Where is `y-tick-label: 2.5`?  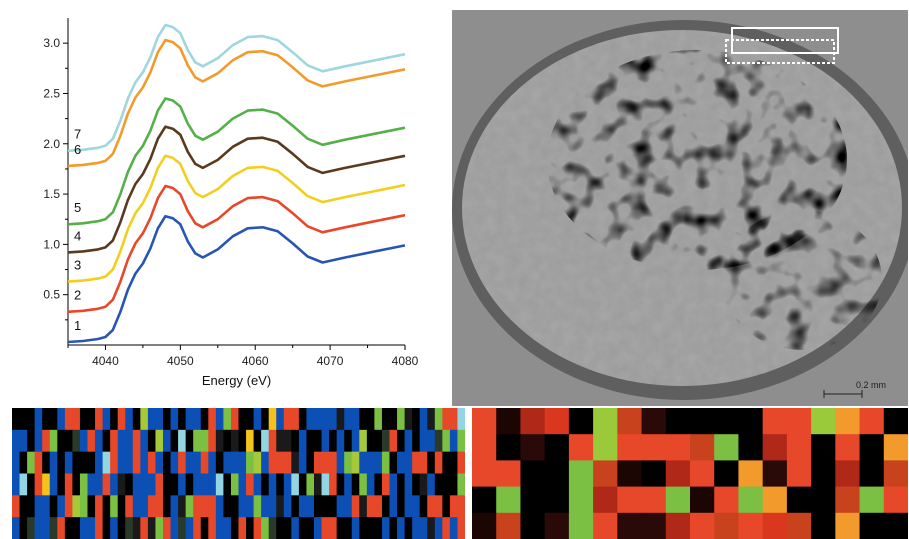
y-tick-label: 2.5 is located at coordinates (51, 93).